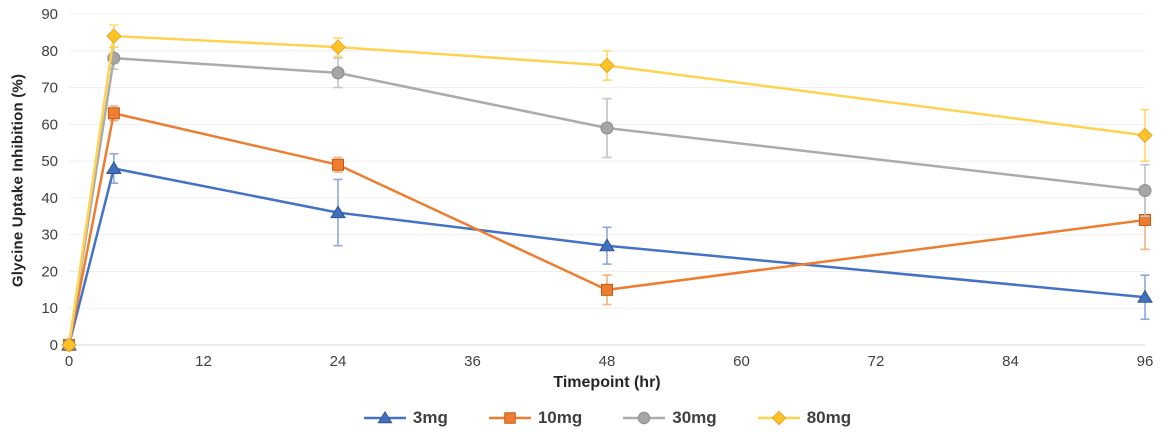 The height and width of the screenshot is (440, 1168). I want to click on x-tick-label: 12, so click(203, 361).